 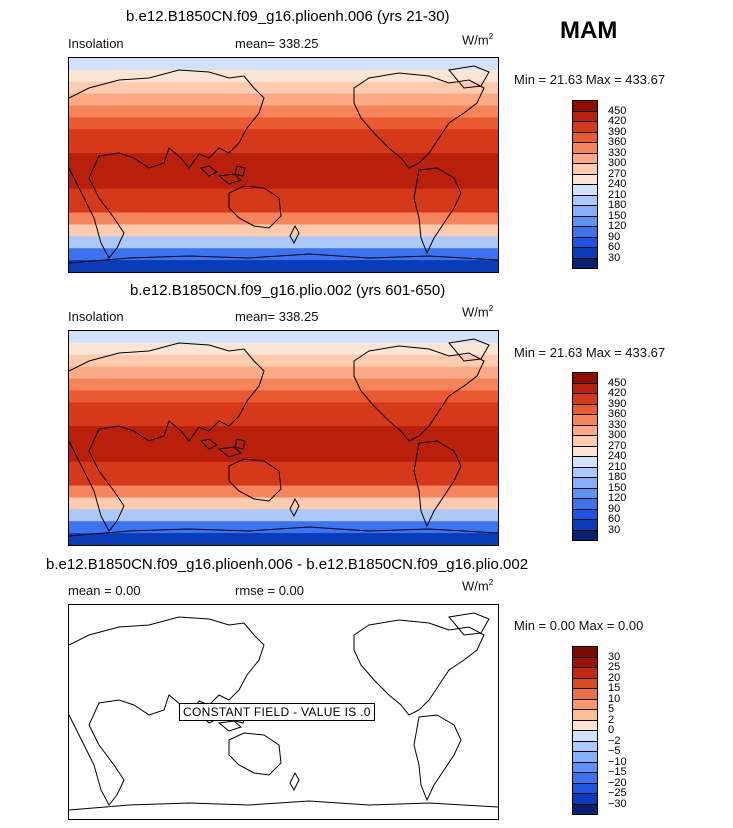 I want to click on panel2-minmax: Min = 21.63 Max = 433.67, so click(x=590, y=352).